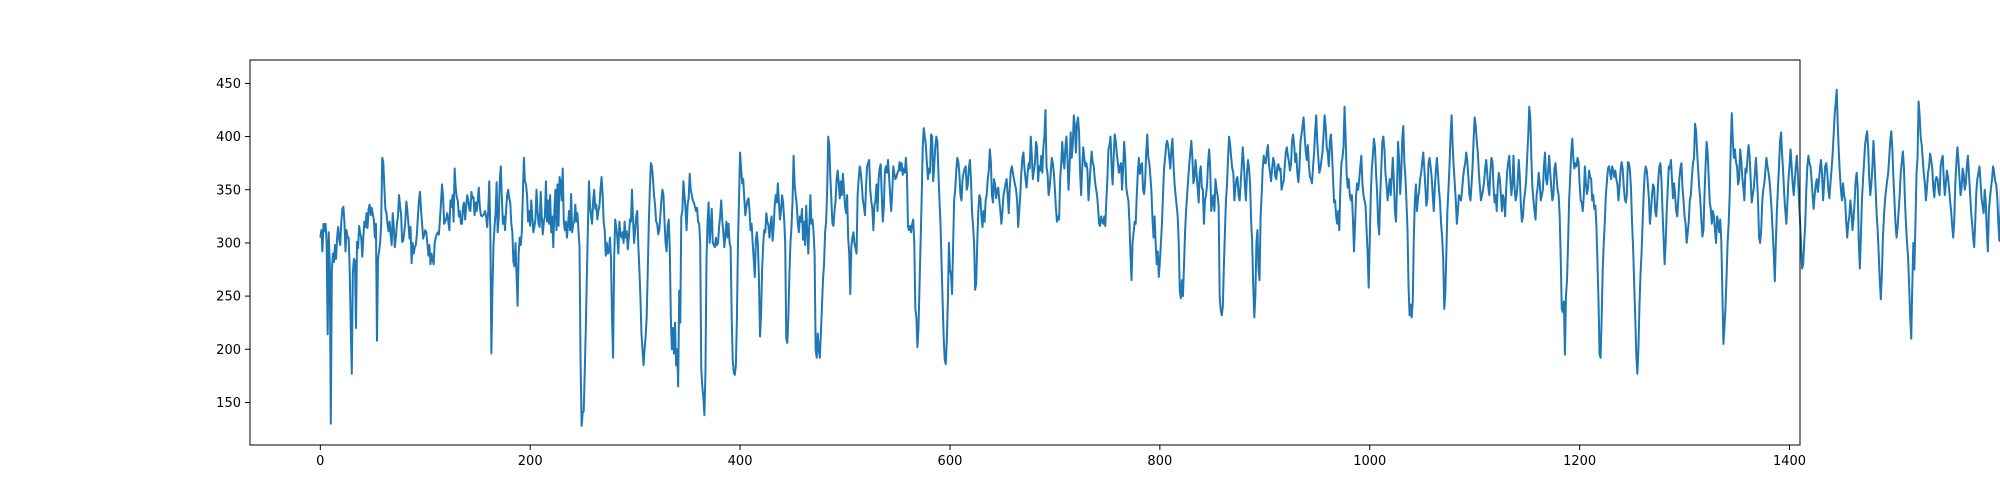  I want to click on y-axis: 150 200 250 300 350 400 450, so click(233, 244).